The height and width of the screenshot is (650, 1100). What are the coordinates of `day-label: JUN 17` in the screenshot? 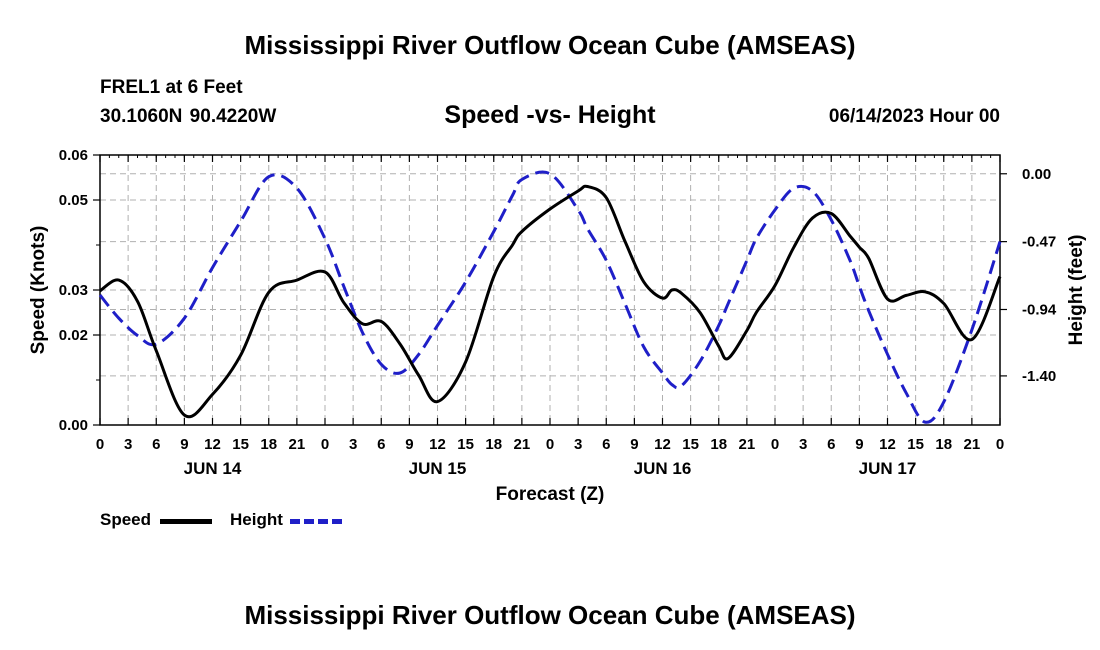 It's located at (888, 468).